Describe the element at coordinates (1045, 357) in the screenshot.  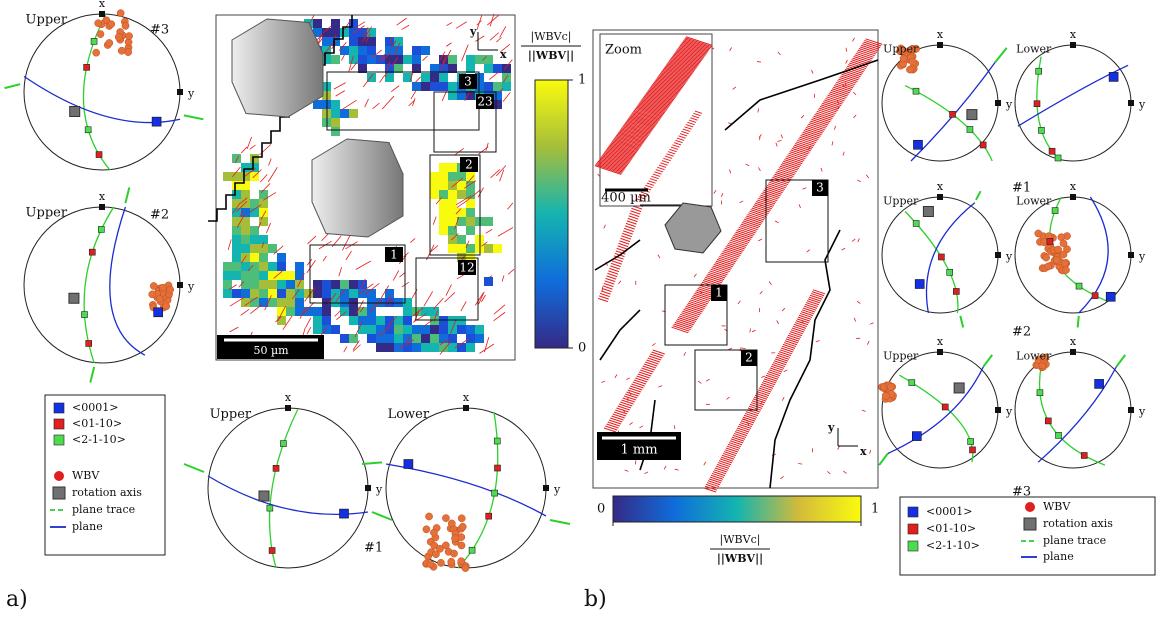
I see `wbv-point` at that location.